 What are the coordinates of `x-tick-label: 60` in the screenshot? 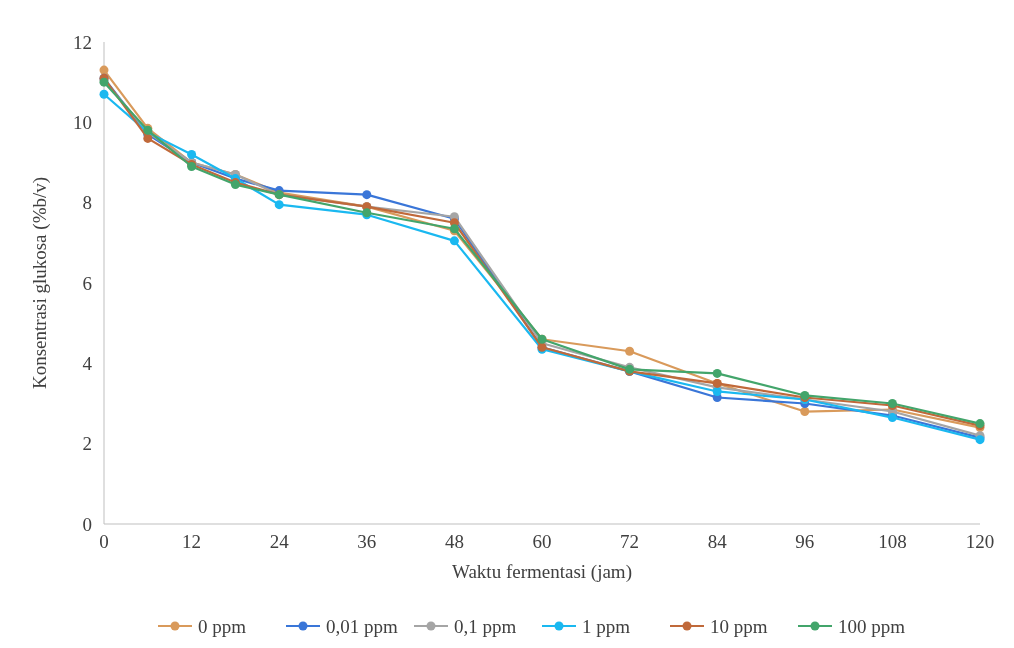 It's located at (542, 541).